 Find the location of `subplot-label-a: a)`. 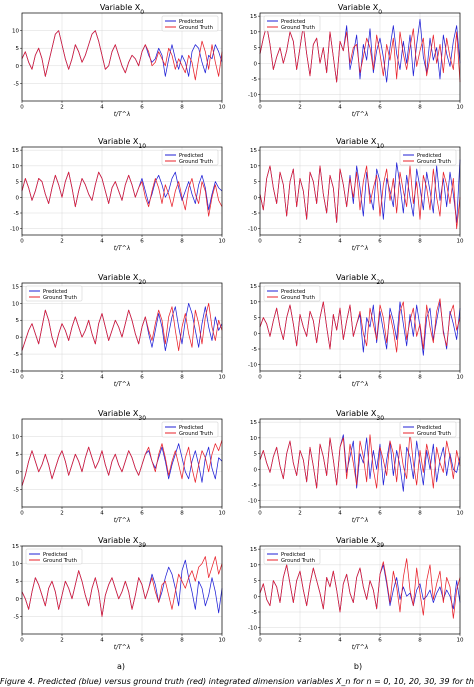

subplot-label-a: a) is located at coordinates (121, 666).